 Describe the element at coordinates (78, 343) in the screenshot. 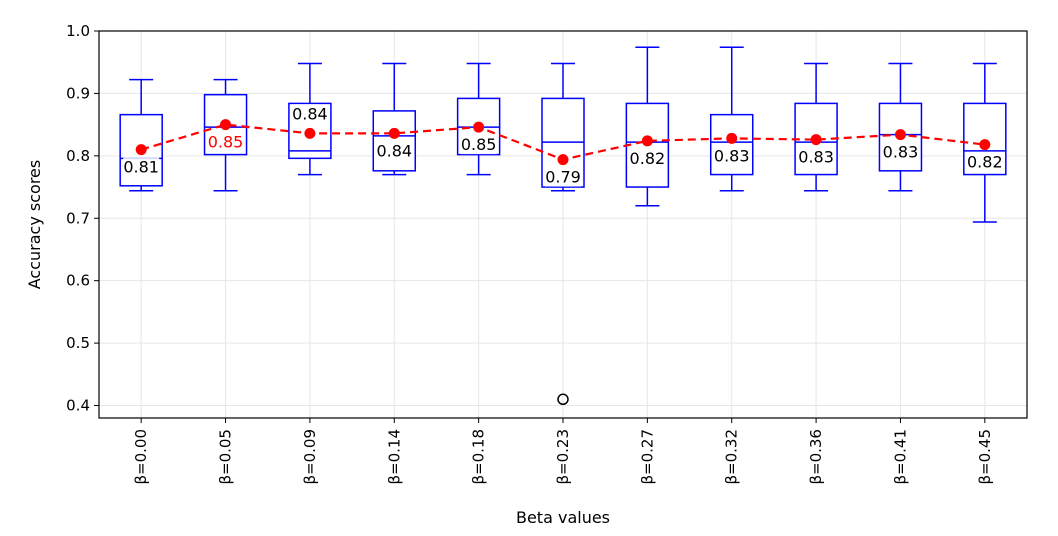

I see `y-tick-label: 0.5` at that location.